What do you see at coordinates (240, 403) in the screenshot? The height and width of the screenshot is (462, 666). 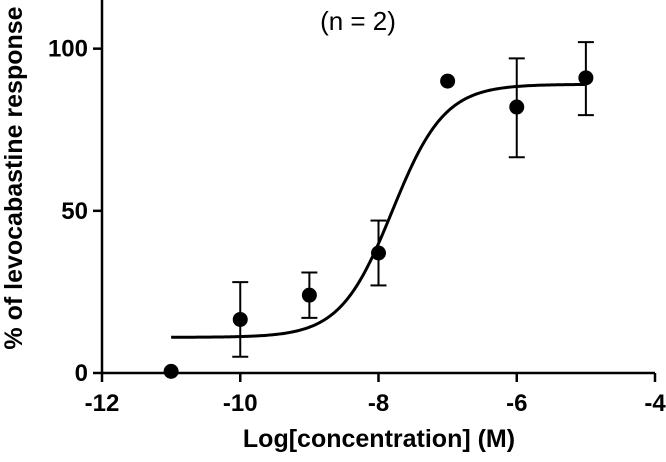 I see `x-tick-label: -10` at bounding box center [240, 403].